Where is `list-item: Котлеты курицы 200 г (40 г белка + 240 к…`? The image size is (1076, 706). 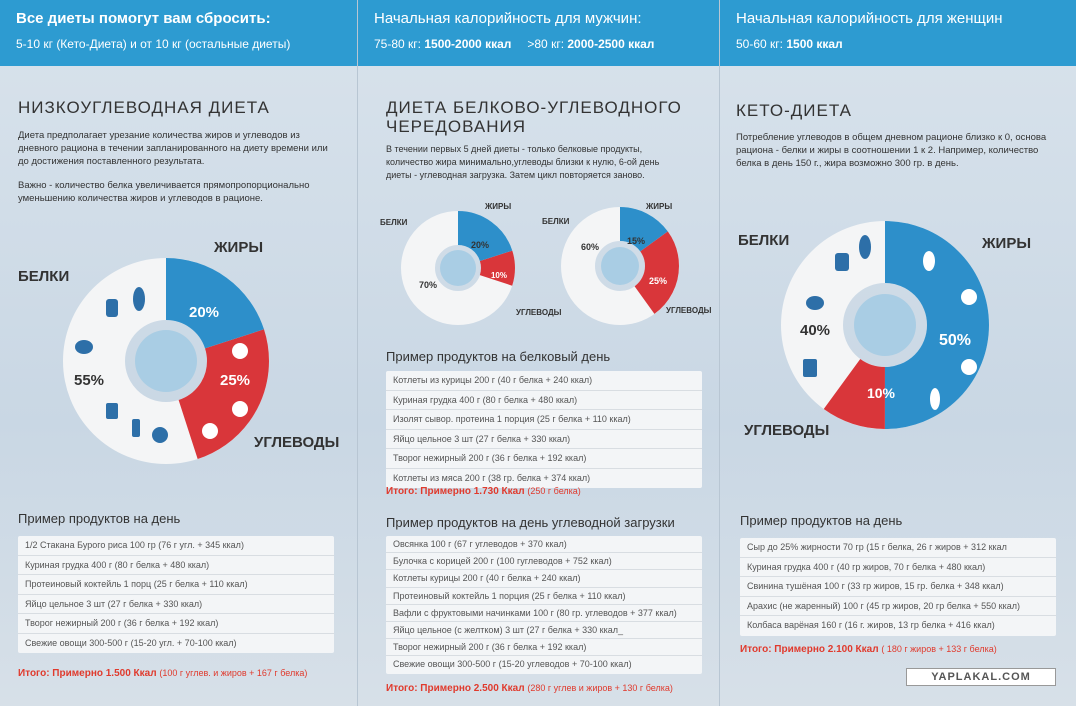 list-item: Котлеты курицы 200 г (40 г белка + 240 к… is located at coordinates (544, 579).